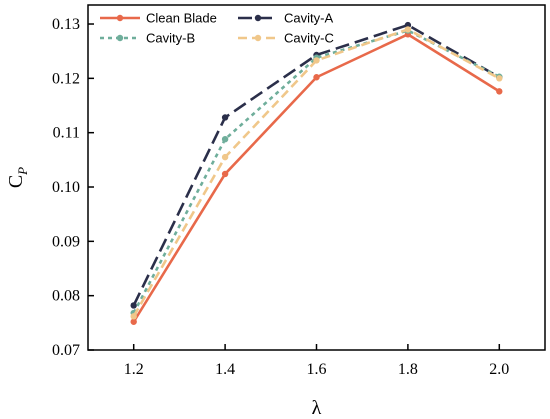 The image size is (550, 419). Describe the element at coordinates (66, 350) in the screenshot. I see `y-tick-label: 0.07` at that location.